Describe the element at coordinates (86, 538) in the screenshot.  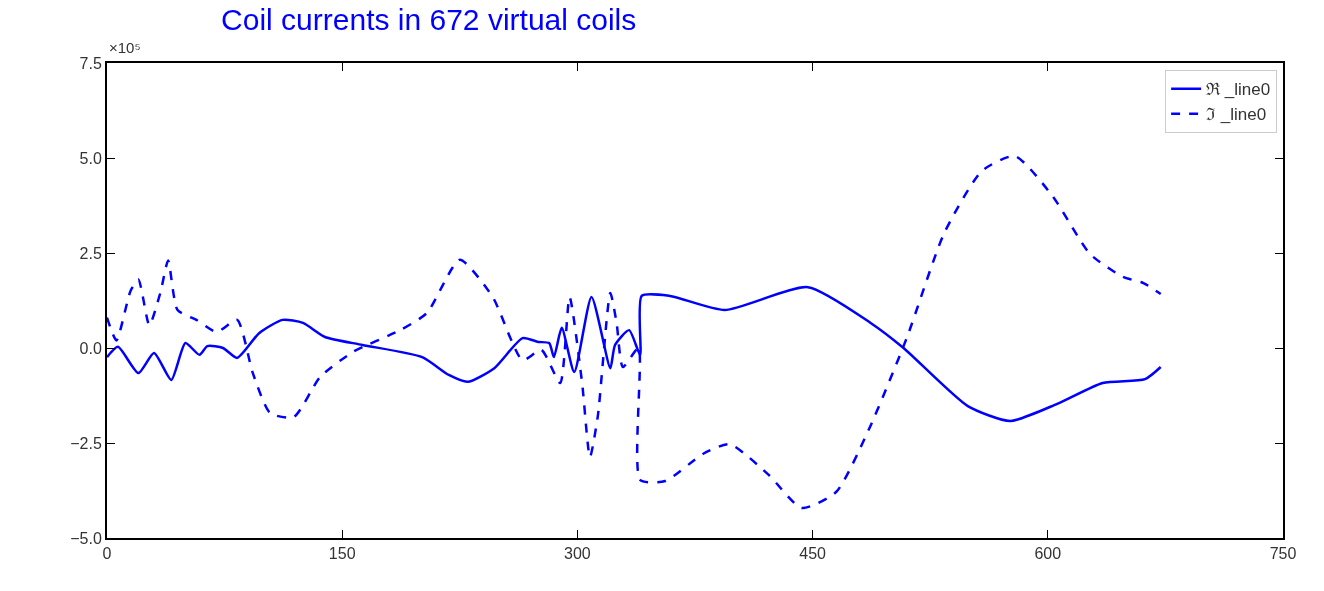
I see `y-tick-label: −5.0` at that location.